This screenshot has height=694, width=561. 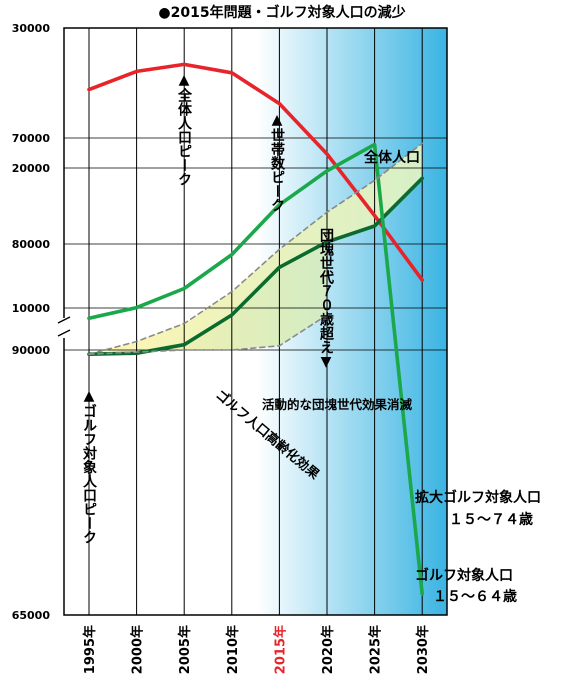 I want to click on x-tick-label: 2005年, so click(x=185, y=649).